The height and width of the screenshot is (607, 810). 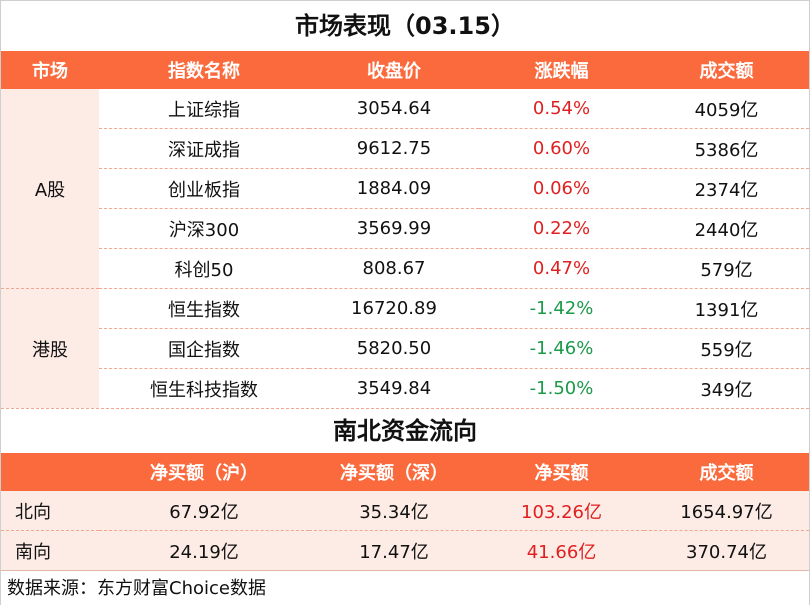 I want to click on turnover-value: 2440亿, so click(x=726, y=228).